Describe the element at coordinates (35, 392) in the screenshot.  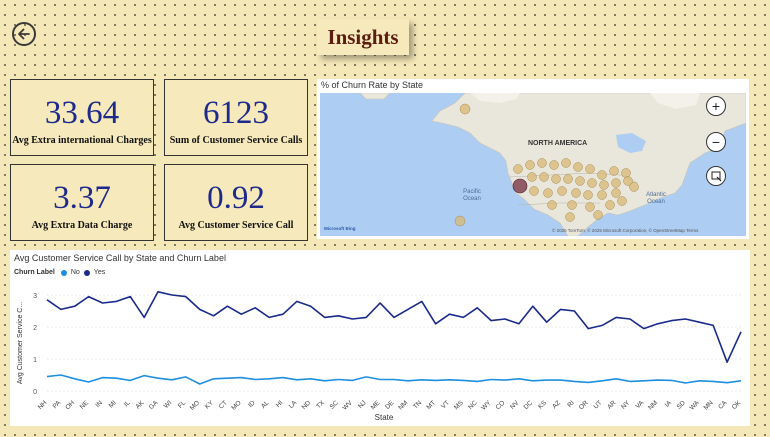
I see `y-tick-label: 0` at that location.